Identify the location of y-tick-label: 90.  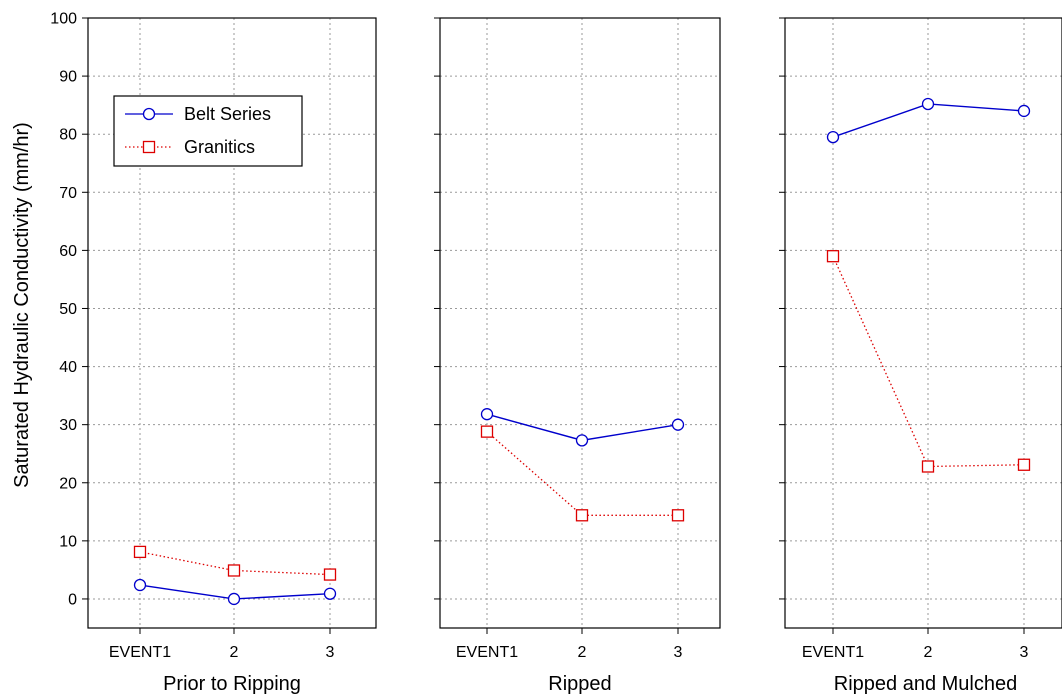
(68, 77).